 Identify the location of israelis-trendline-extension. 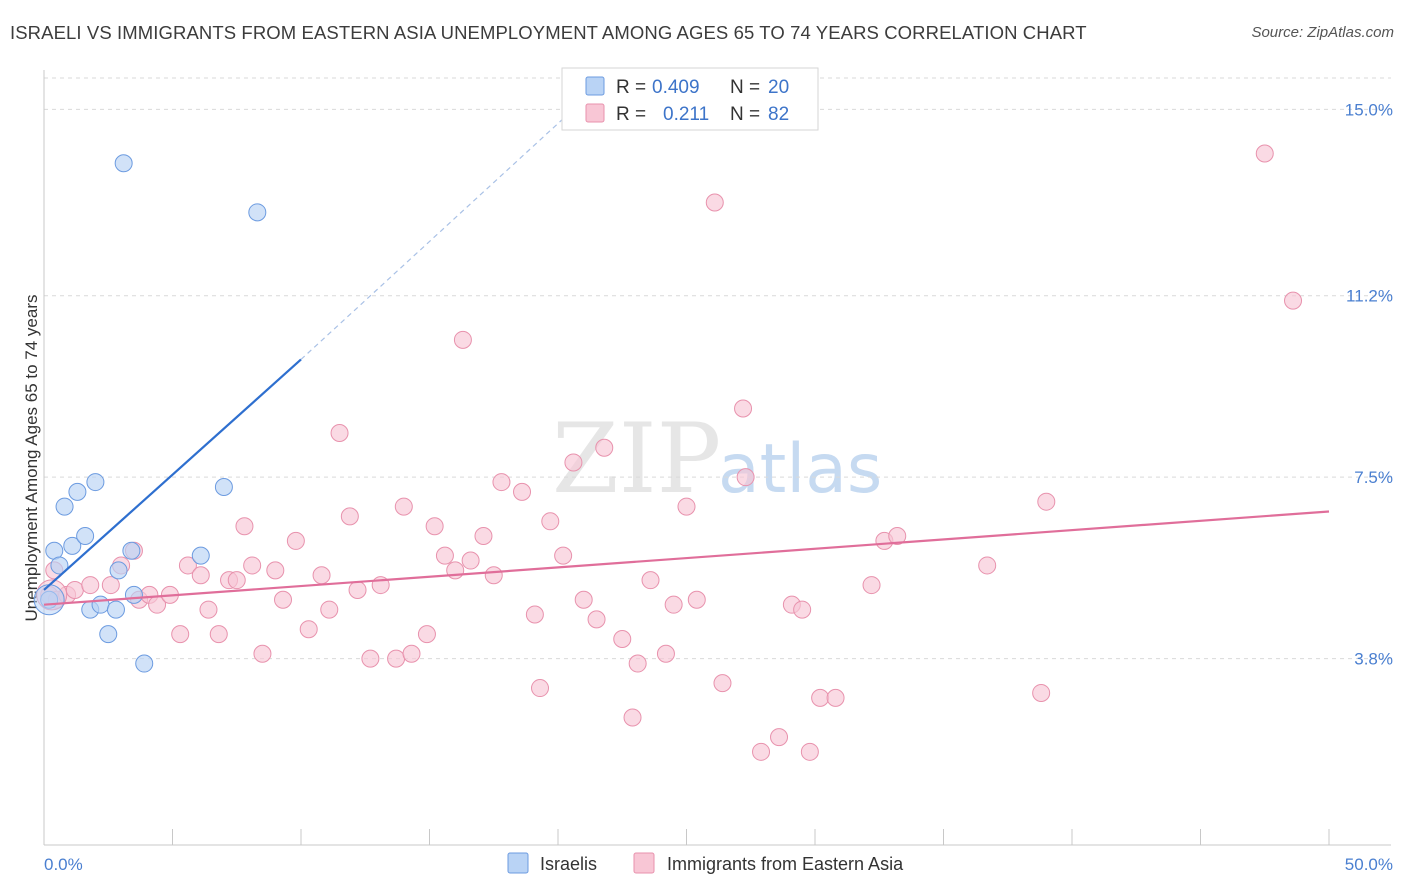
(437, 234).